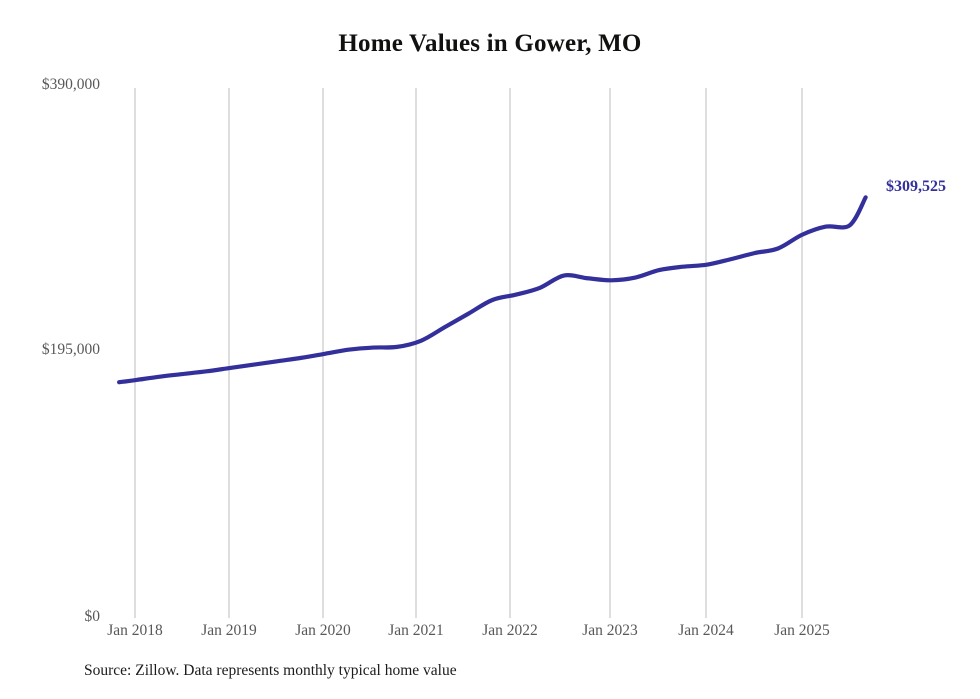 The height and width of the screenshot is (699, 980). I want to click on x-tick-label-2018: Jan 2018, so click(135, 630).